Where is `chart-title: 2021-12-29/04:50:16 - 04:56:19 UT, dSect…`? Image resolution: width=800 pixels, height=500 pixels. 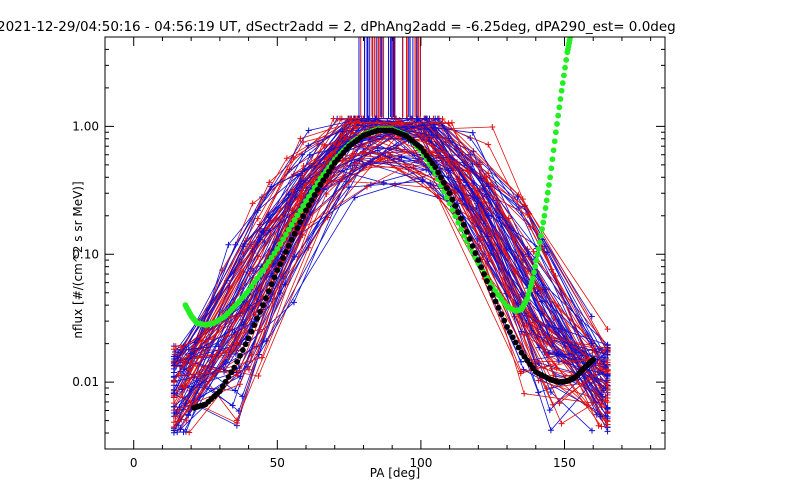
chart-title: 2021-12-29/04:50:16 - 04:56:19 UT, dSect… is located at coordinates (338, 27).